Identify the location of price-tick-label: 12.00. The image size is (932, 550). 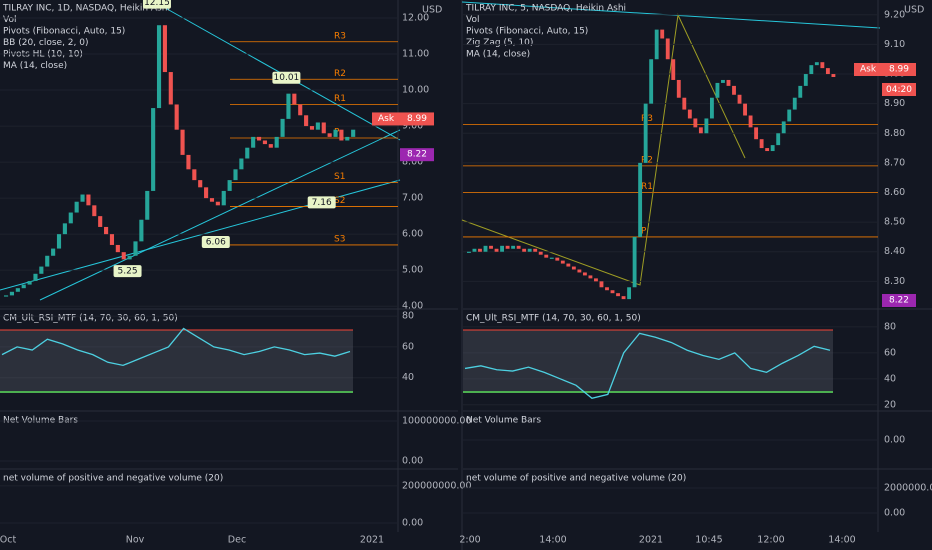
(415, 18).